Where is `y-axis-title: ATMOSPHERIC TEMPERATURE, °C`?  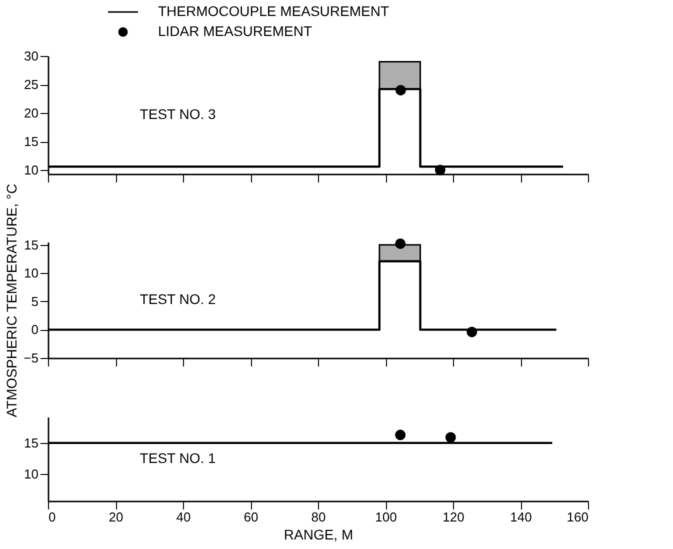
y-axis-title: ATMOSPHERIC TEMPERATURE, °C is located at coordinates (12, 301).